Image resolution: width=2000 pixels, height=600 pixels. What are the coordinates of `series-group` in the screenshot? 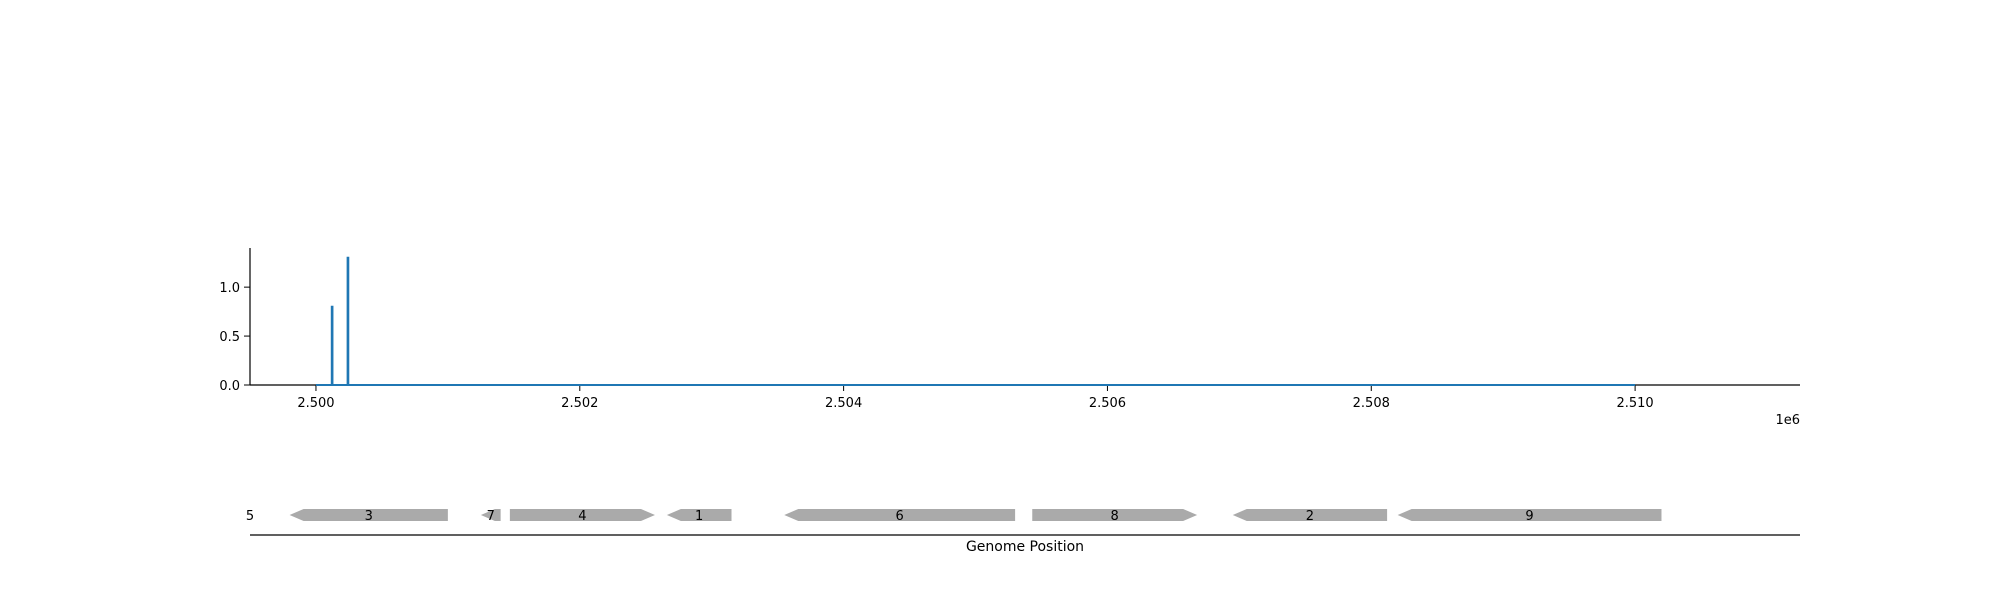 It's located at (975, 321).